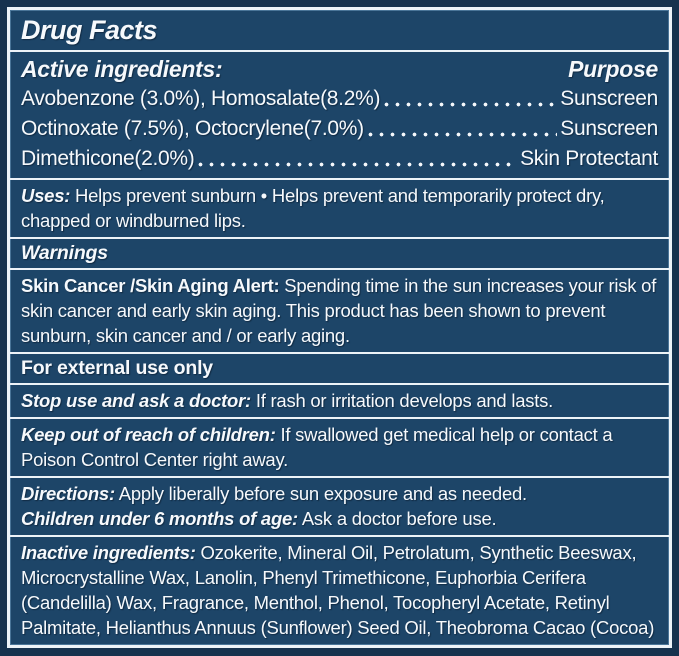  I want to click on children-label: Children under 6 months of age:, so click(159, 518).